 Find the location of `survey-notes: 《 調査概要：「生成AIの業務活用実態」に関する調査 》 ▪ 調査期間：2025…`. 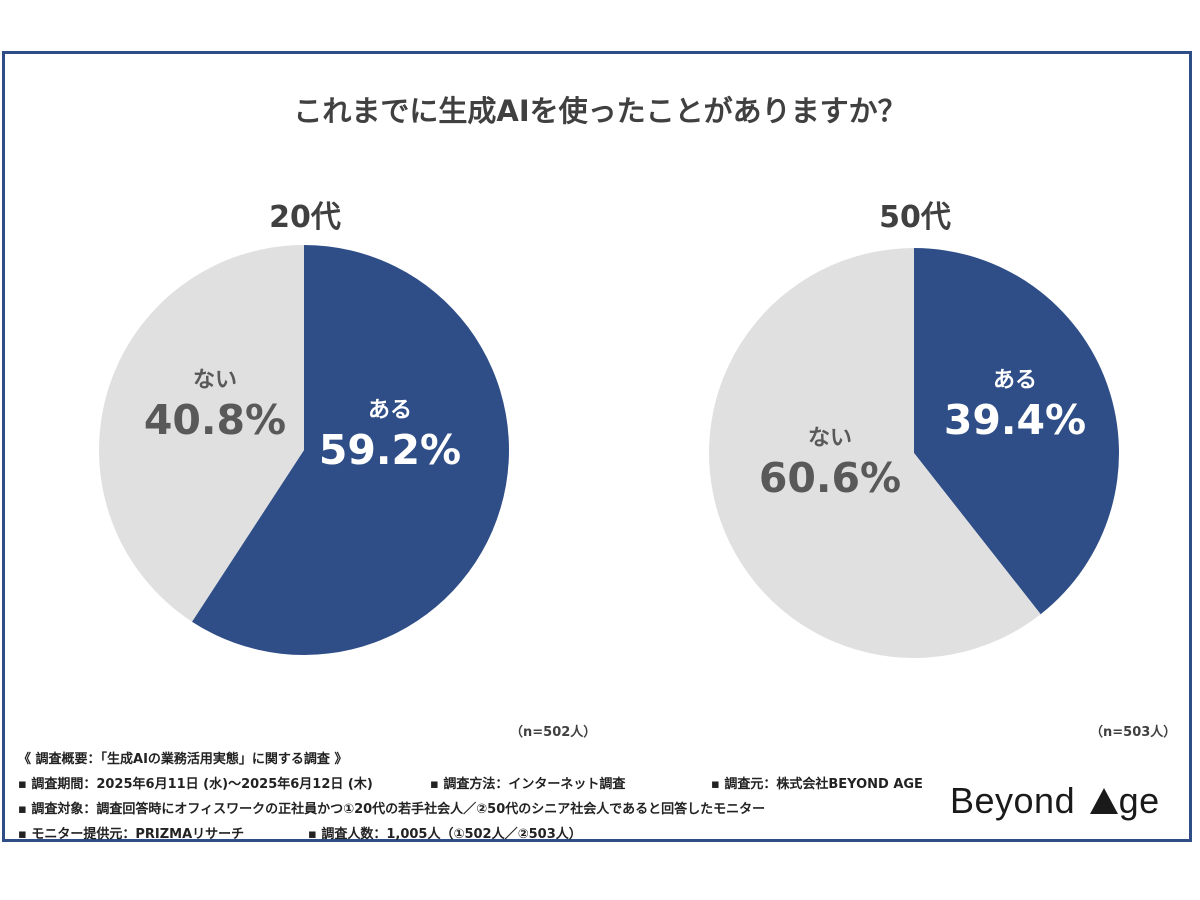

survey-notes: 《 調査概要：「生成AIの業務活用実態」に関する調査 》 ▪ 調査期間：2025… is located at coordinates (470, 797).